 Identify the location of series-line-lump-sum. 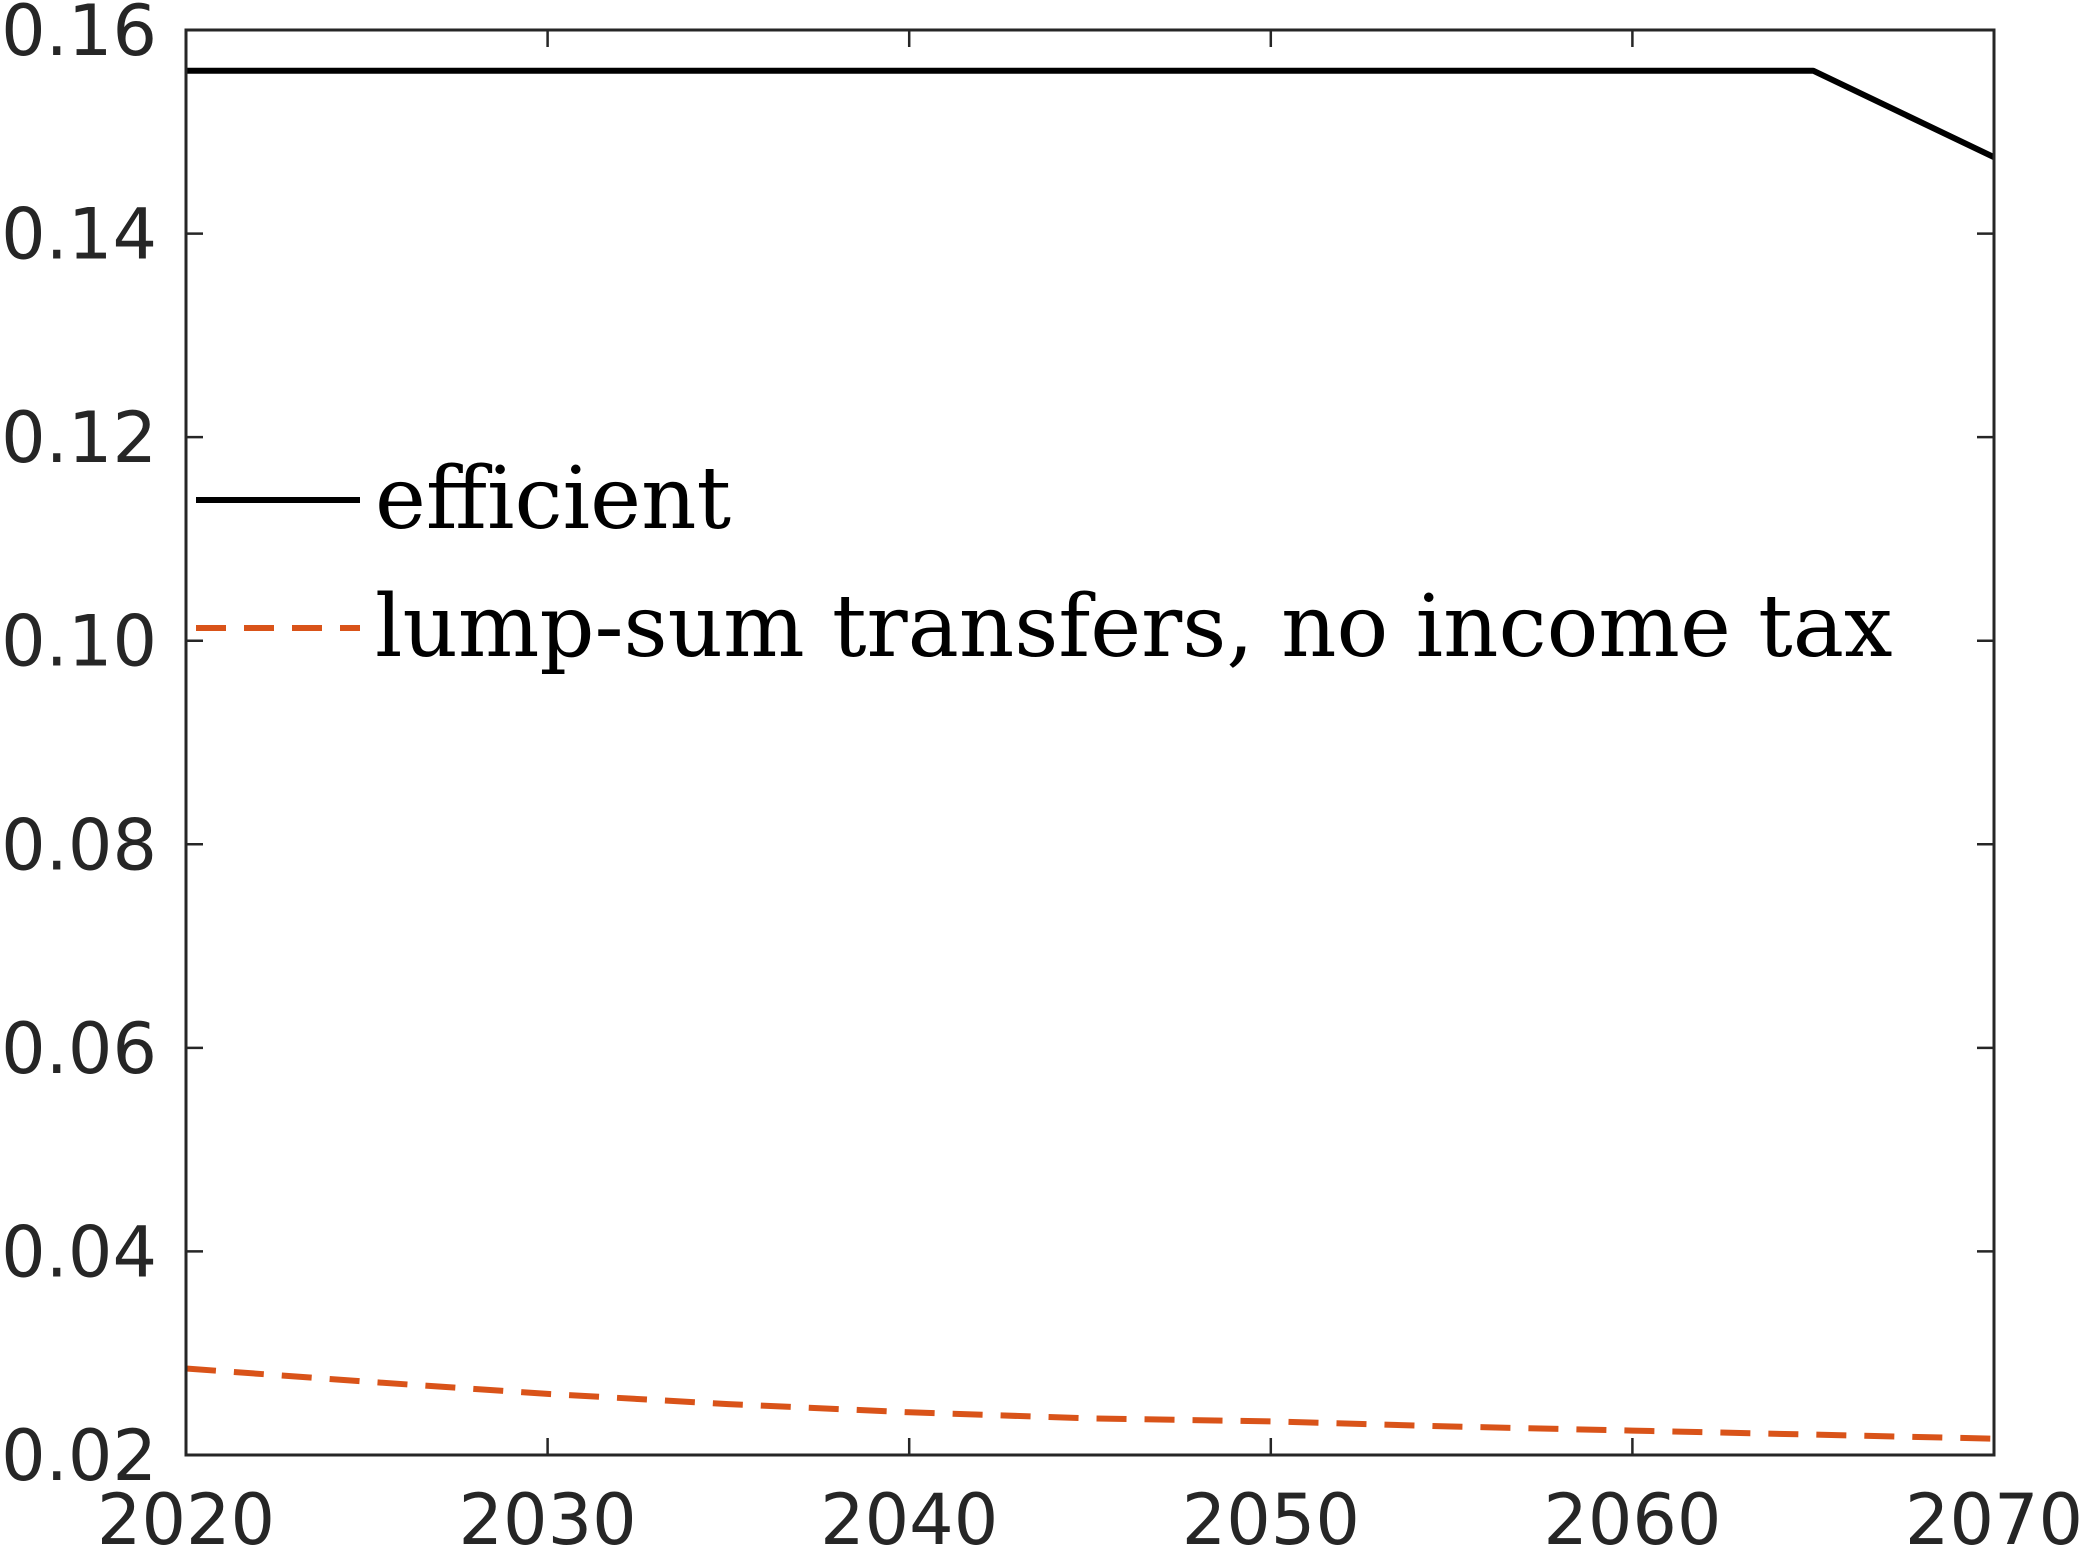
(1090, 1403).